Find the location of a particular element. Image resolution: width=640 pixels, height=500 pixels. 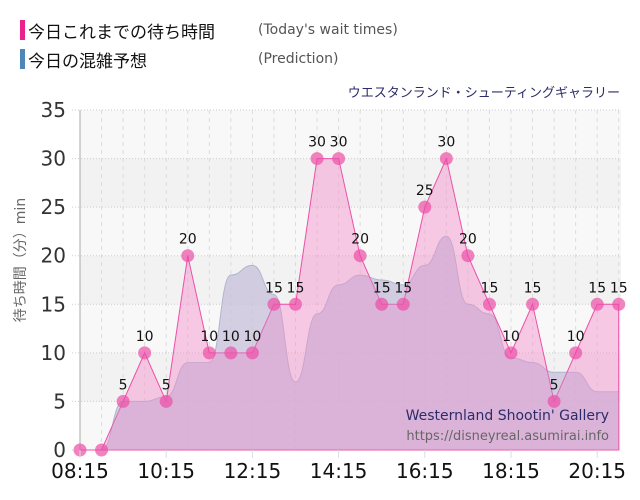

legend-label-jp: 今日これまでの待ち時間 is located at coordinates (121, 32).